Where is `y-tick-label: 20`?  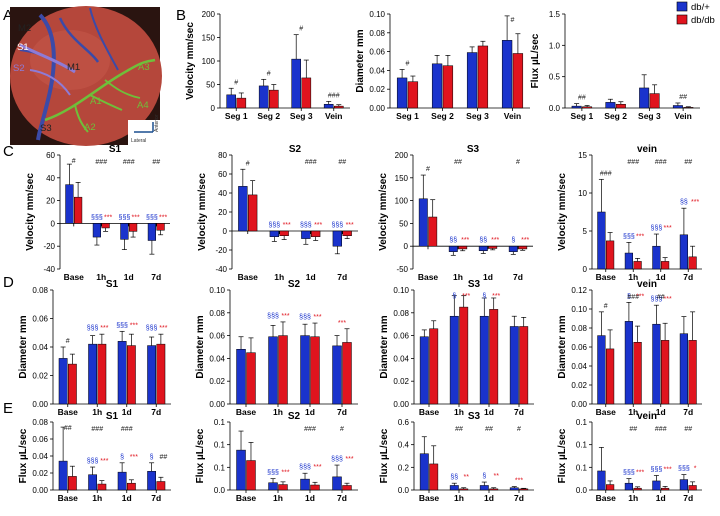
y-tick-label: 20 is located at coordinates (222, 212).